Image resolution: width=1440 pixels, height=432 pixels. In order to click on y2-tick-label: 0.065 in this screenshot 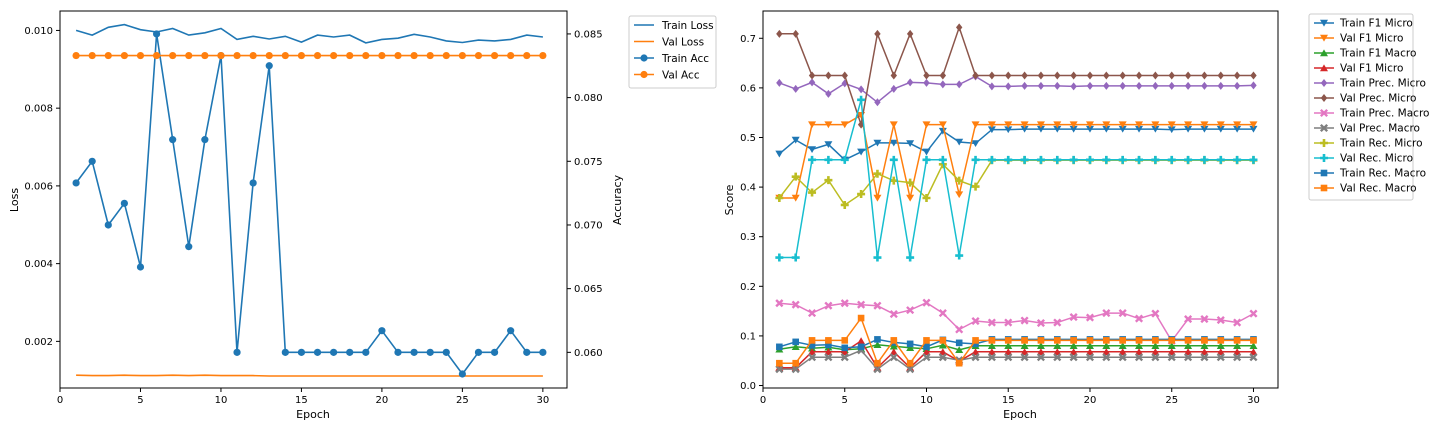, I will do `click(588, 289)`.